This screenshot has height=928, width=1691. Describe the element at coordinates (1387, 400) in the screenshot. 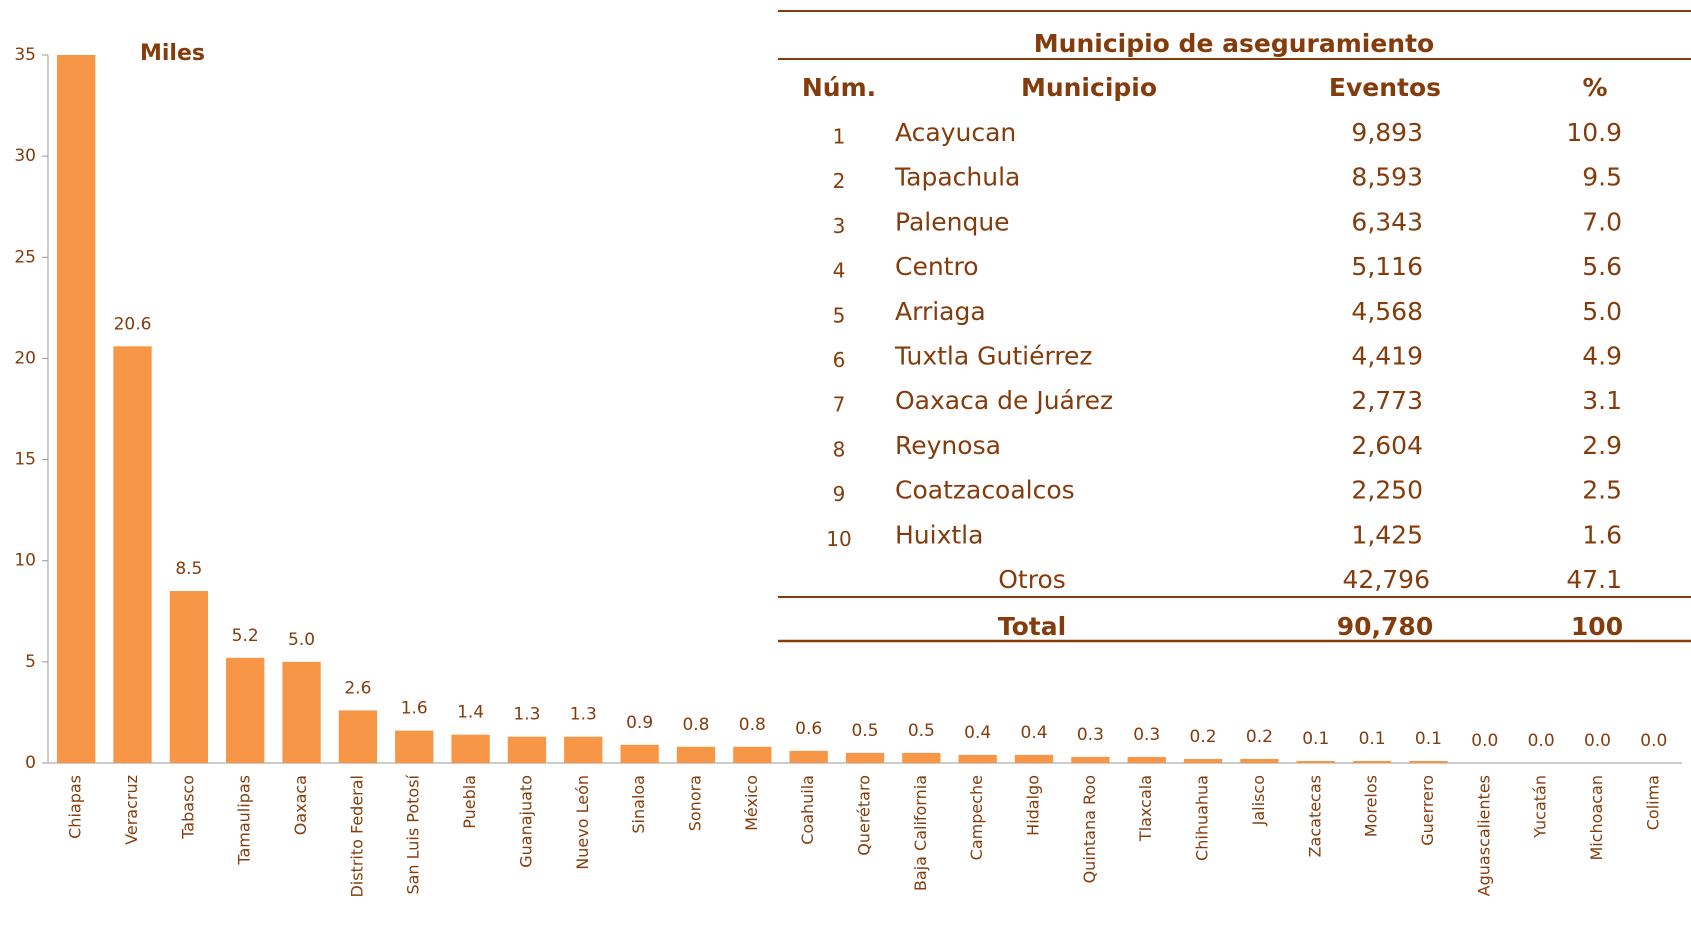

I see `eventos: 2,773` at that location.